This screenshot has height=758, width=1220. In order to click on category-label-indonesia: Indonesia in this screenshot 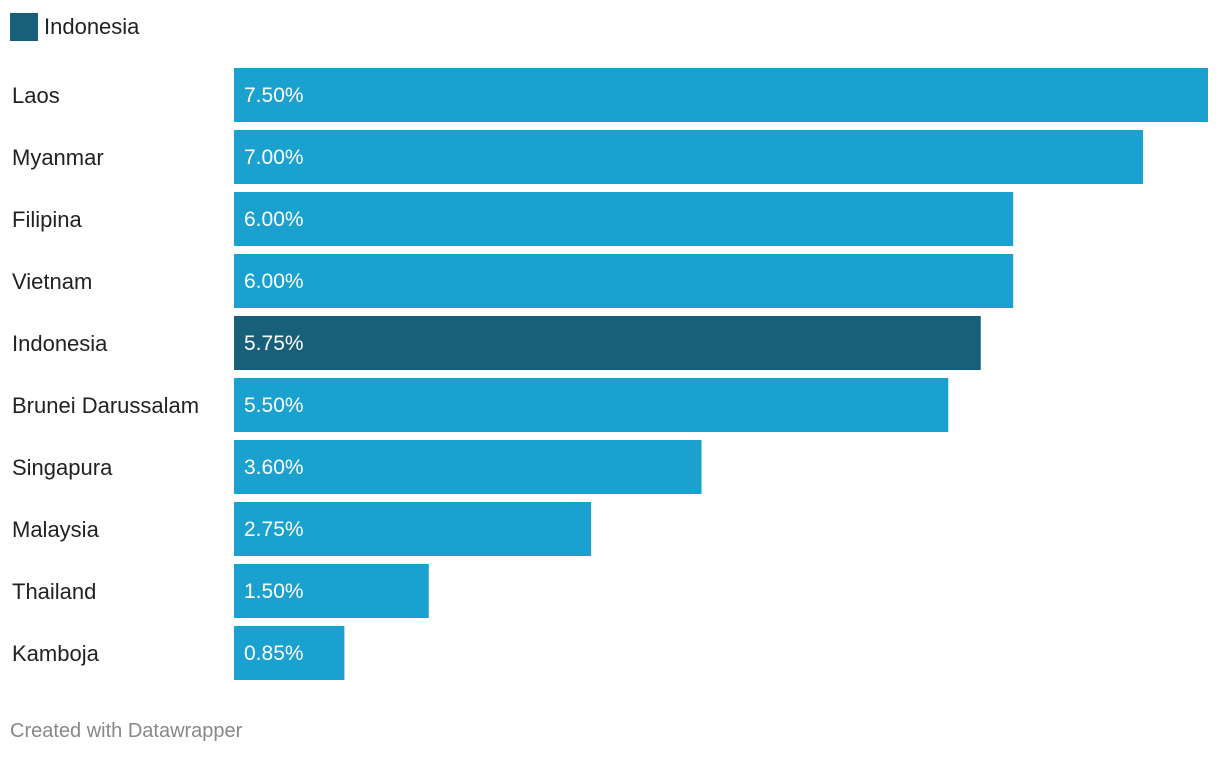, I will do `click(60, 343)`.